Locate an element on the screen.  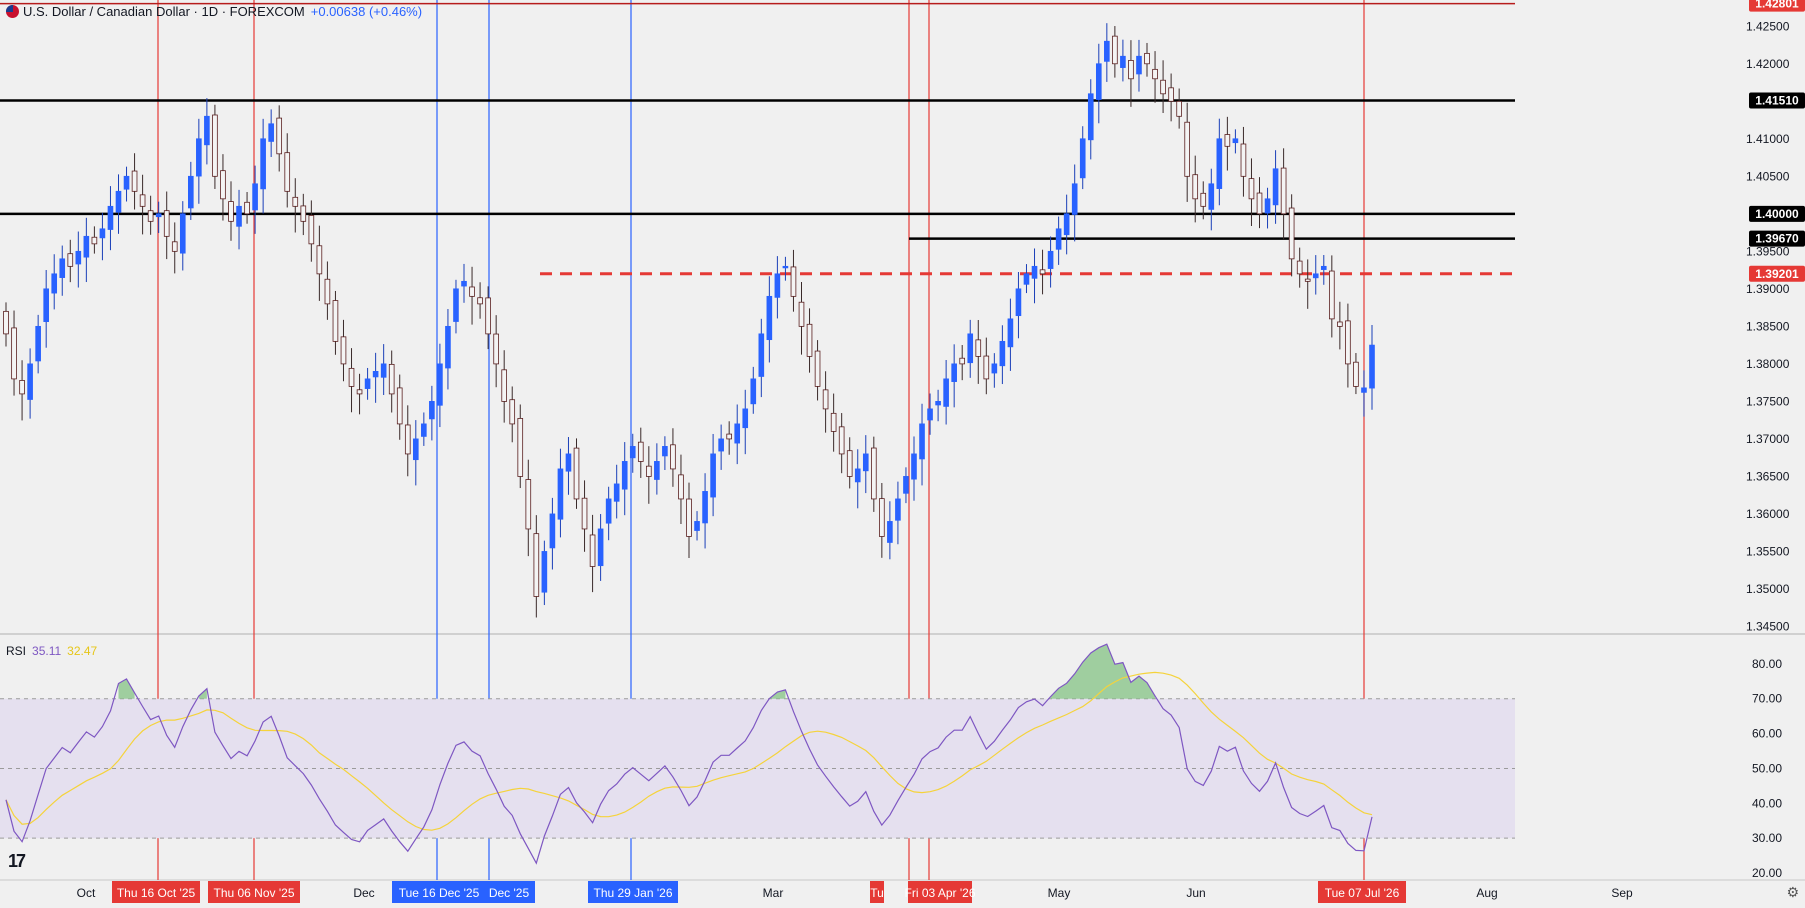
time-marker-badge: Thu 29 Jan '26 is located at coordinates (633, 892).